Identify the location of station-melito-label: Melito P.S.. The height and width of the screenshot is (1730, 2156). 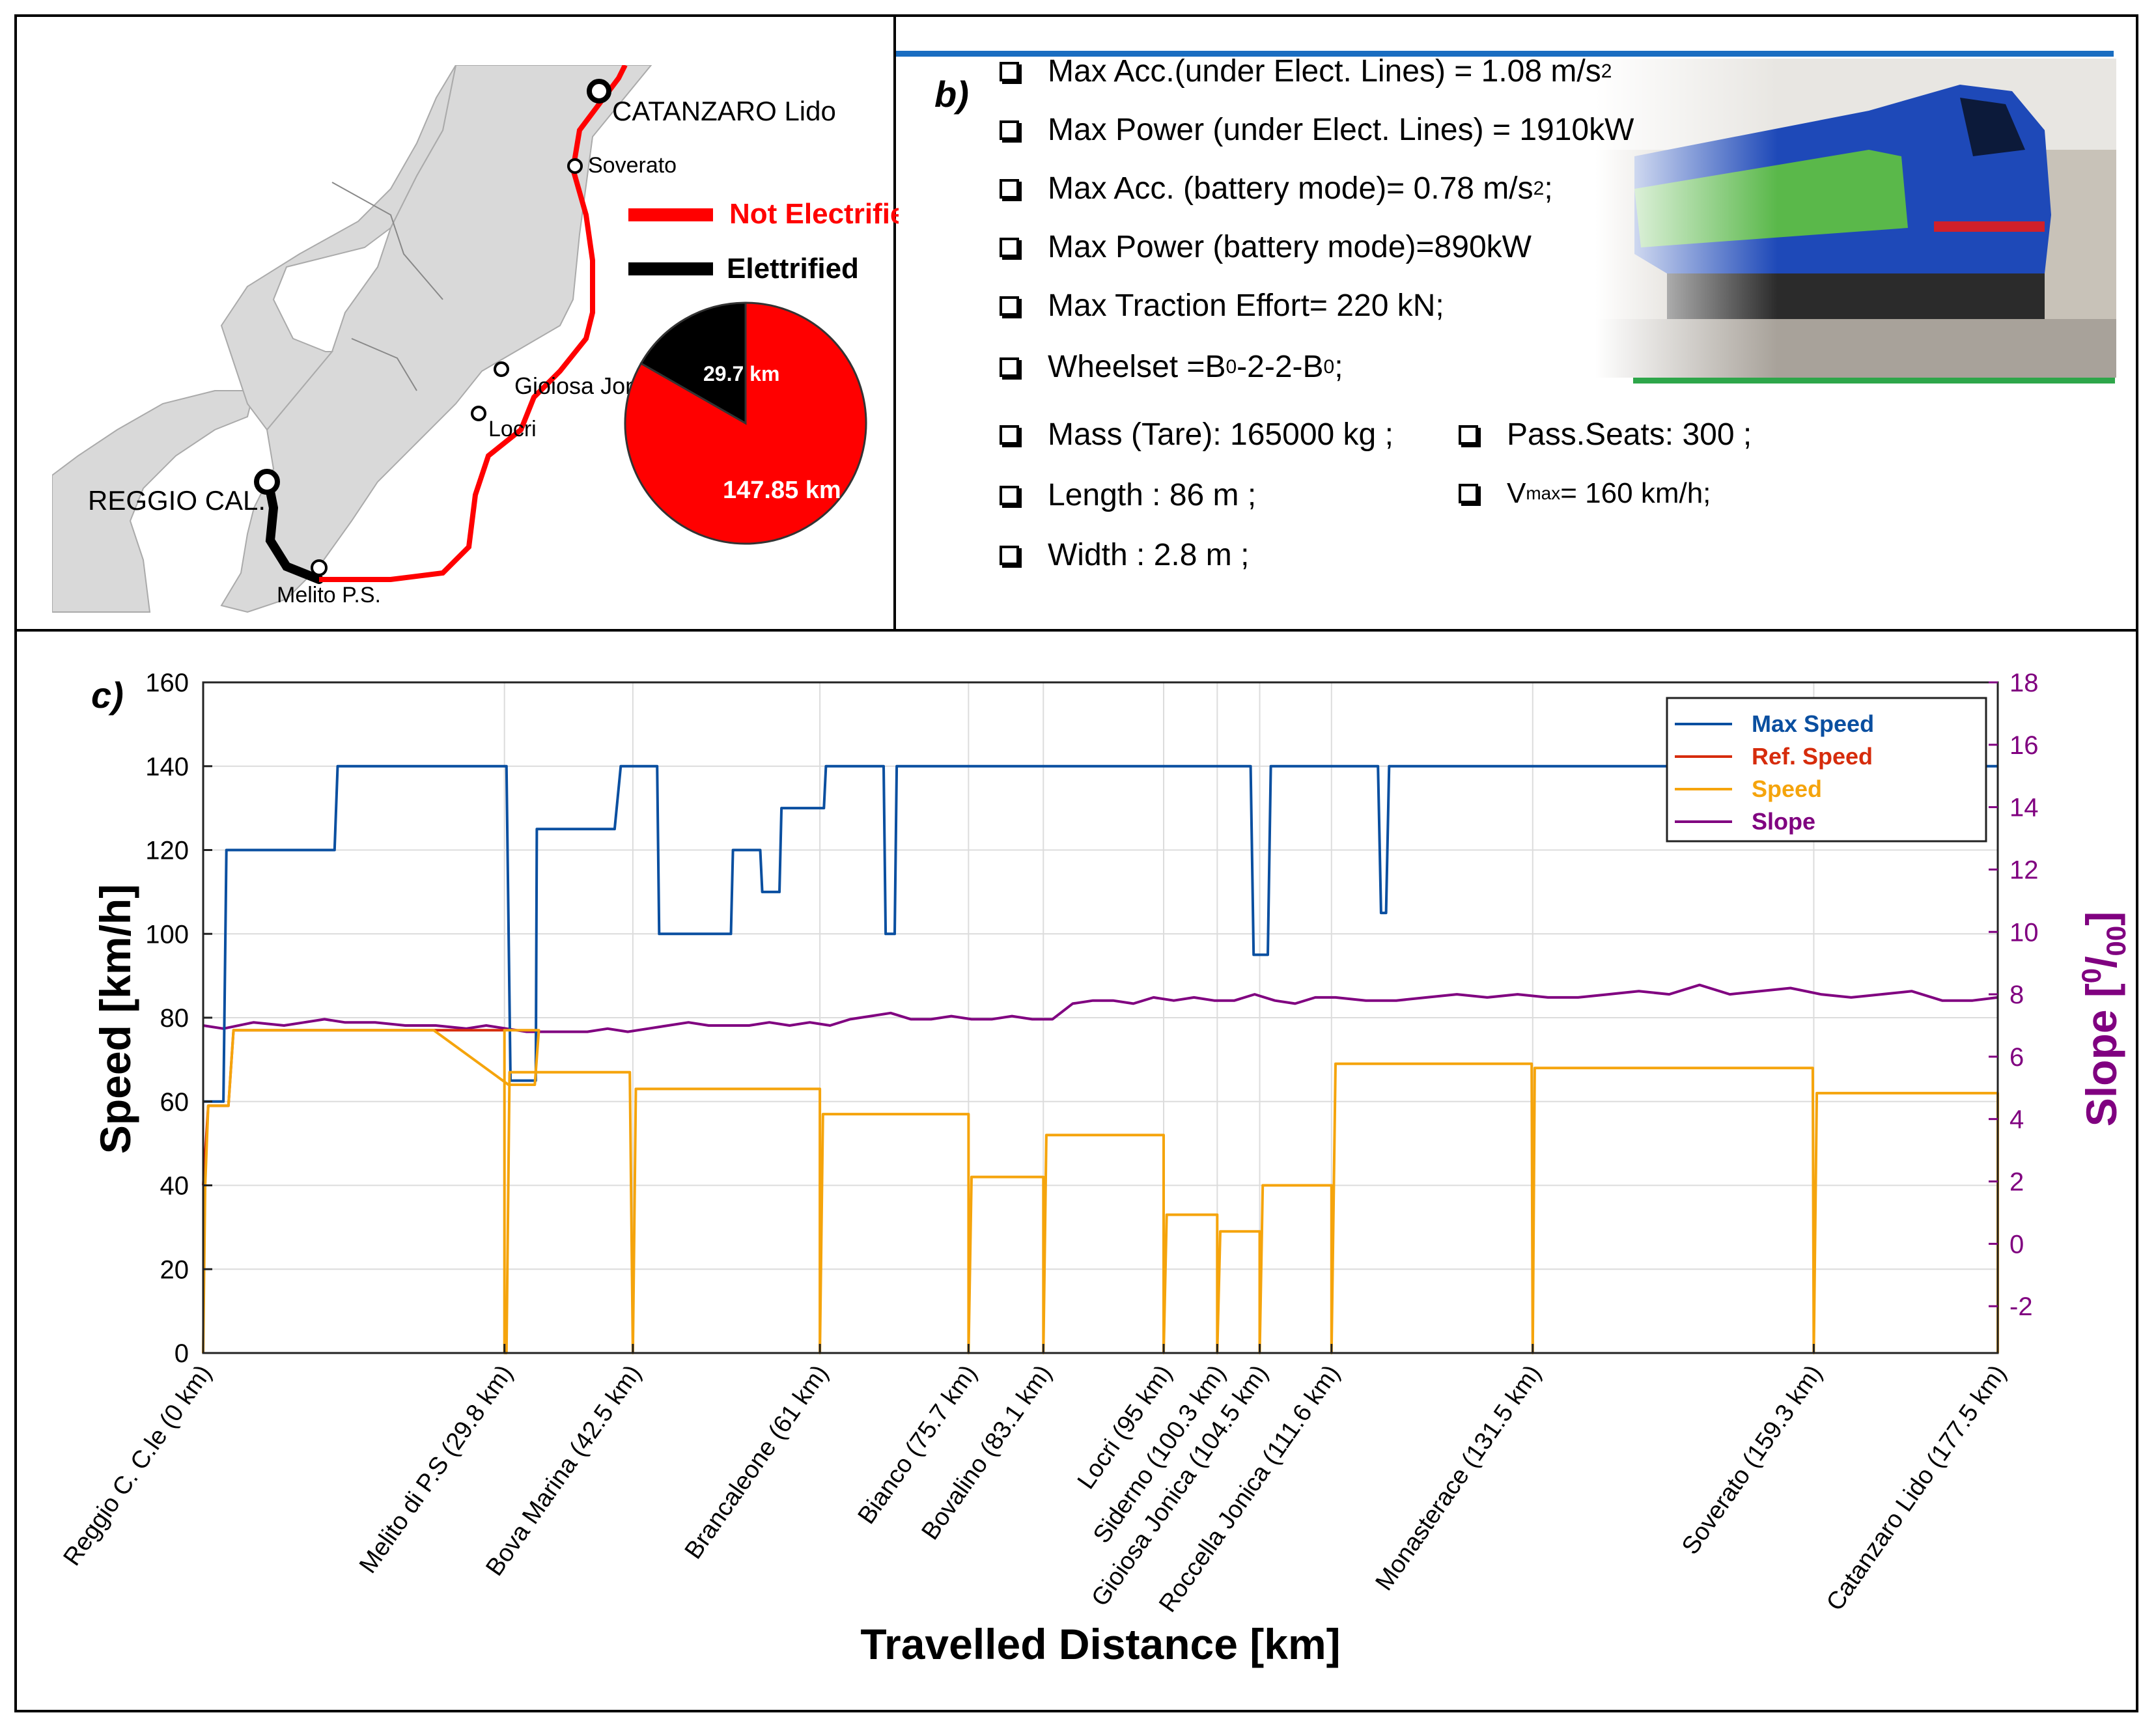
(329, 595).